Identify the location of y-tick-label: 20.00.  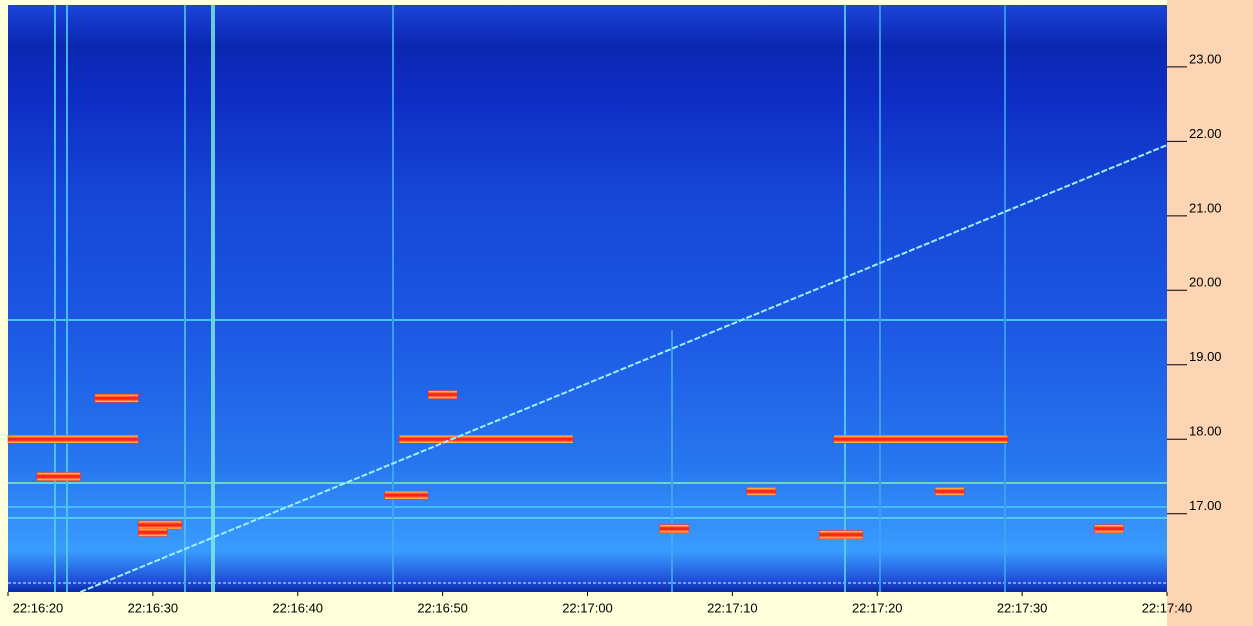
(1205, 282).